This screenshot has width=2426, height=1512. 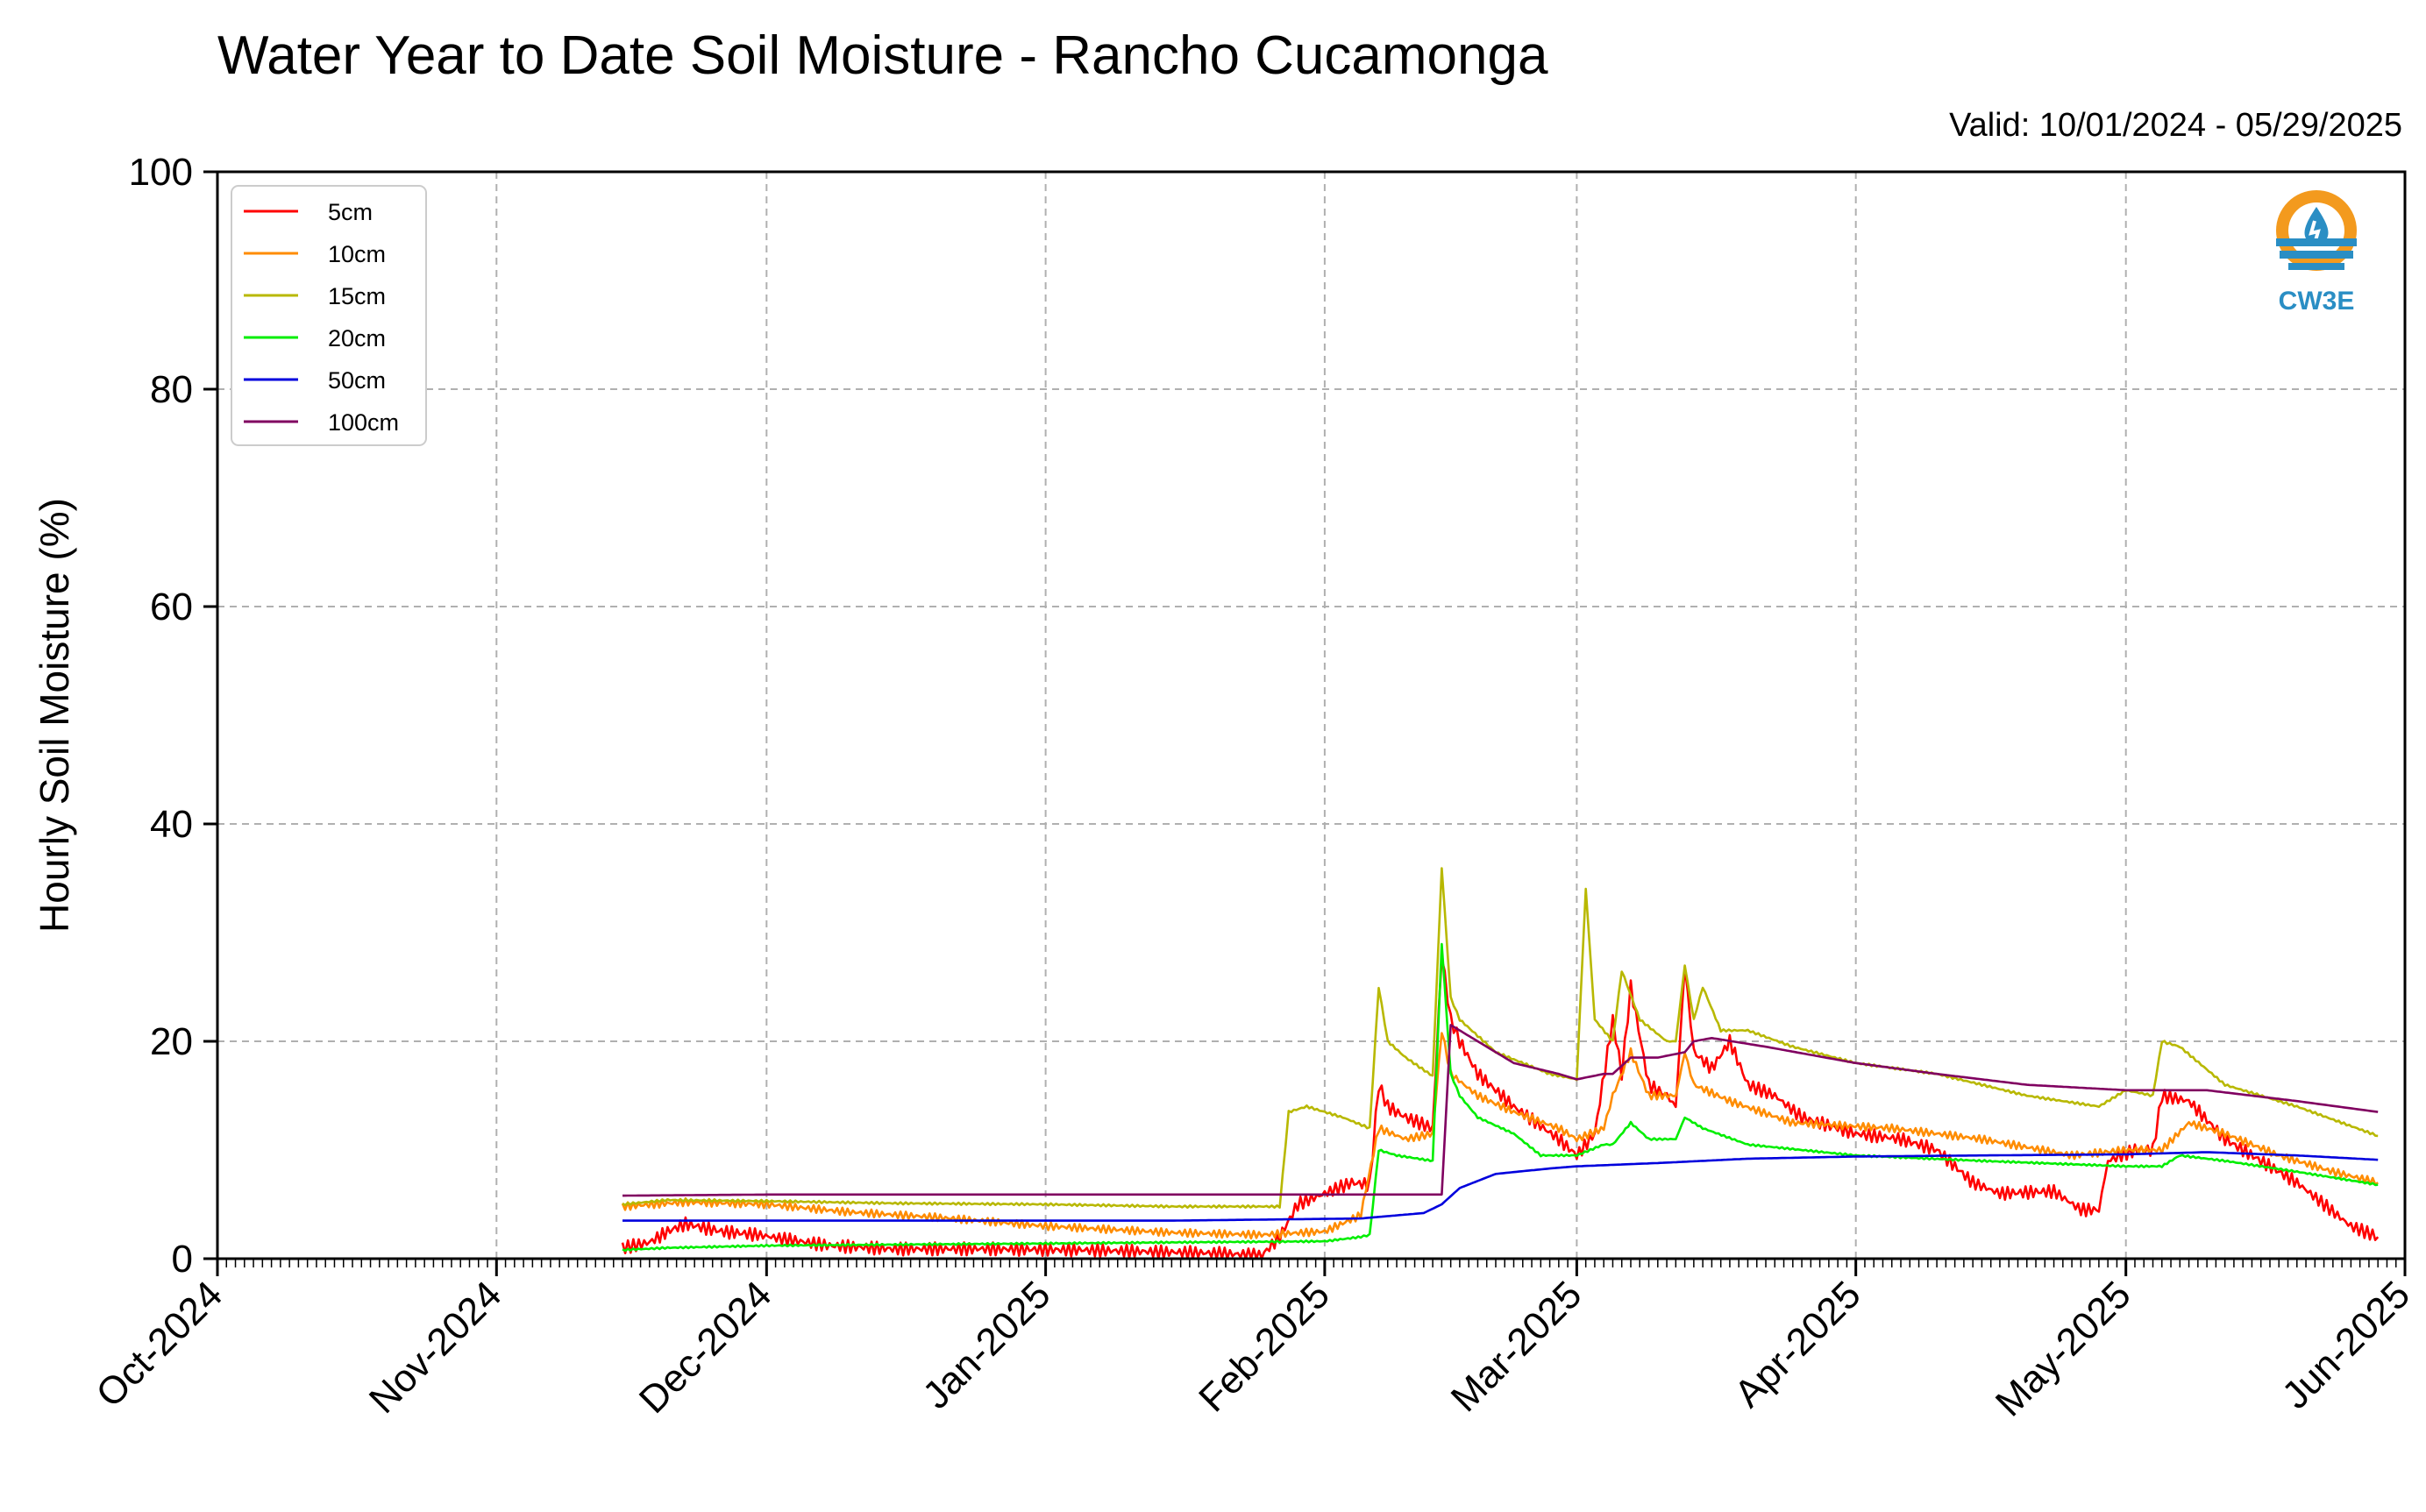 What do you see at coordinates (1501, 1186) in the screenshot?
I see `series-line-50cm` at bounding box center [1501, 1186].